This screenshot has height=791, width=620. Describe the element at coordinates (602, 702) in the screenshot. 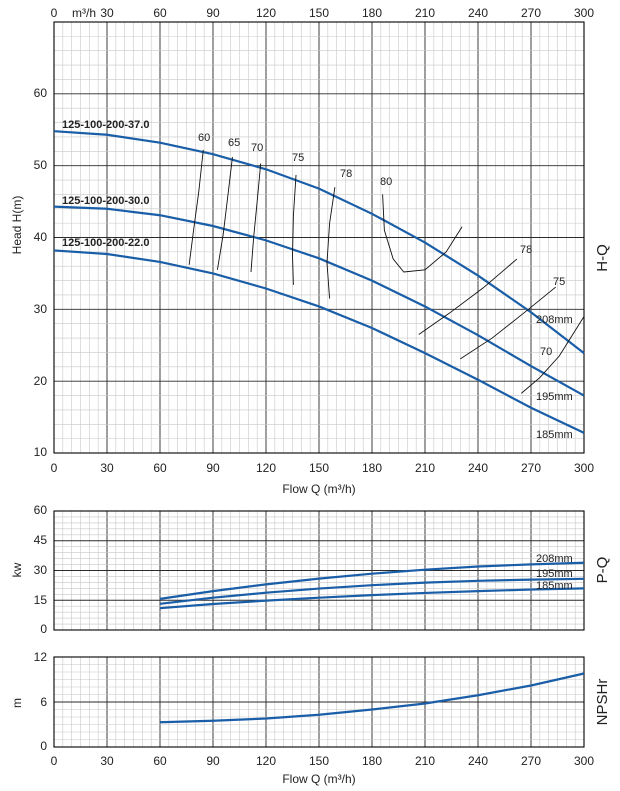

I see `npsh-panel-label: NPSHr` at that location.